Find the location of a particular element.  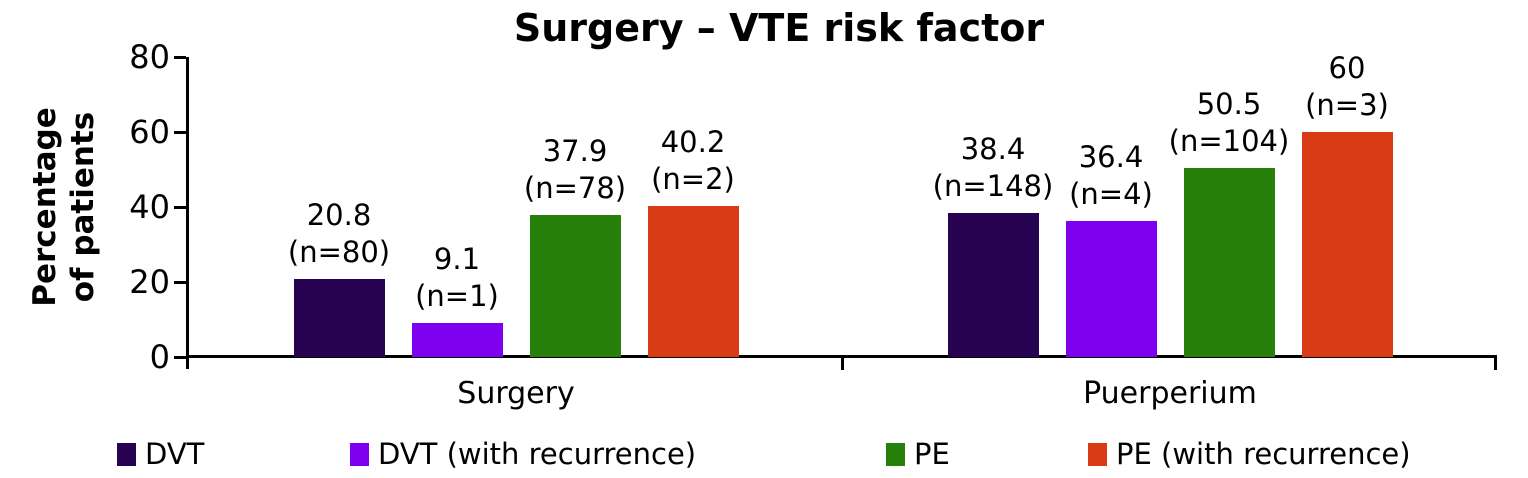

legend-item-dvt: DVT is located at coordinates (160, 454).